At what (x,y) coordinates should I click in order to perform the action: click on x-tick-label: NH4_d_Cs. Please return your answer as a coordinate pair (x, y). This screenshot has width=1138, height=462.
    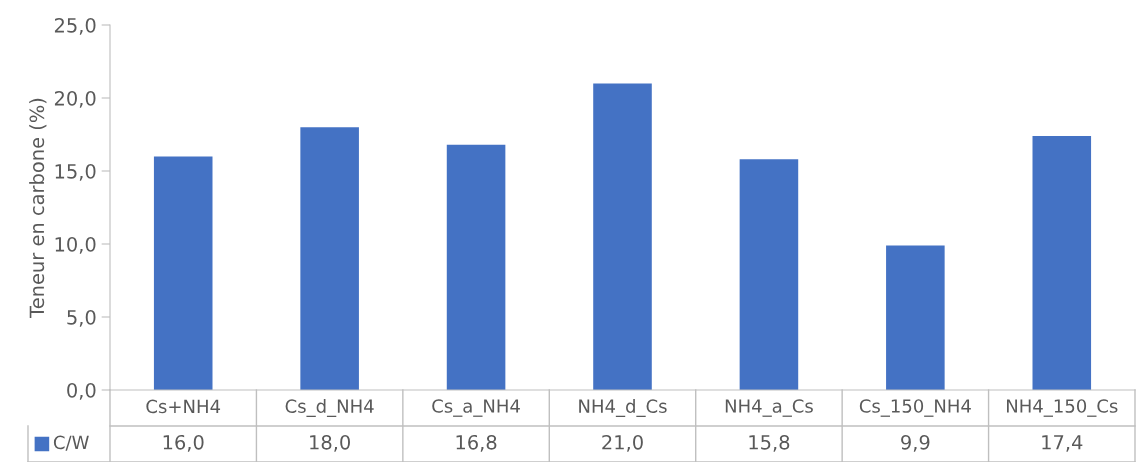
    Looking at the image, I should click on (623, 408).